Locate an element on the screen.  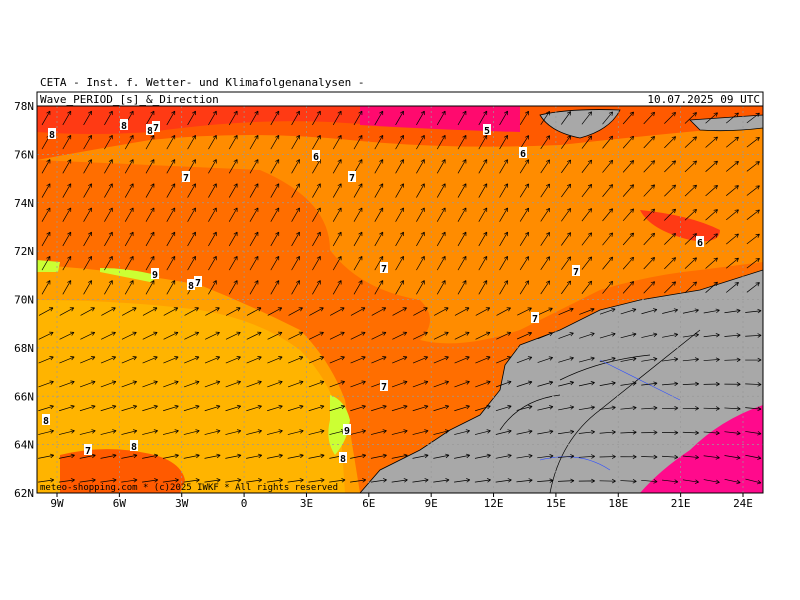
lon-label: 12E is located at coordinates (494, 503).